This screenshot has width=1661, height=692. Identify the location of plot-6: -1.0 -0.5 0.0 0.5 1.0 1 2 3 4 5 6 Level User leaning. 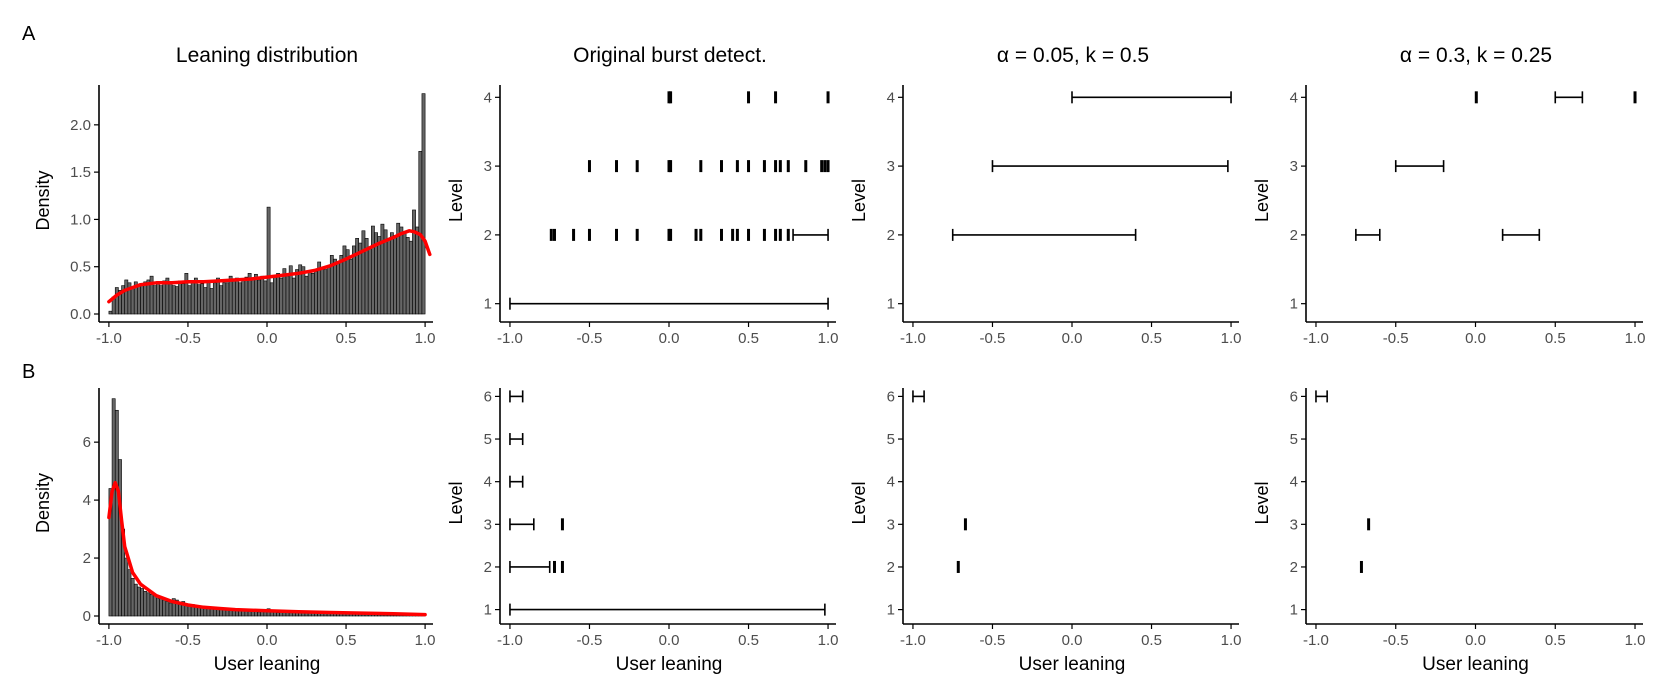
(642, 531).